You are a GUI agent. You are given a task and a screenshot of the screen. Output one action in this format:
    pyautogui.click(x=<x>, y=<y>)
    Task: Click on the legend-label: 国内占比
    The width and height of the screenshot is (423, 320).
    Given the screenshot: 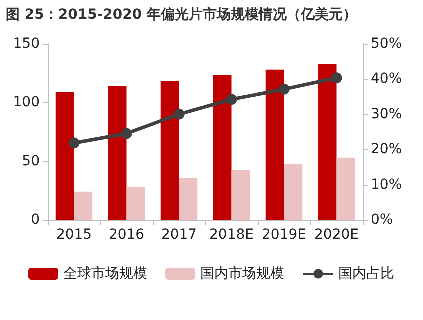 What is the action you would take?
    pyautogui.click(x=366, y=274)
    